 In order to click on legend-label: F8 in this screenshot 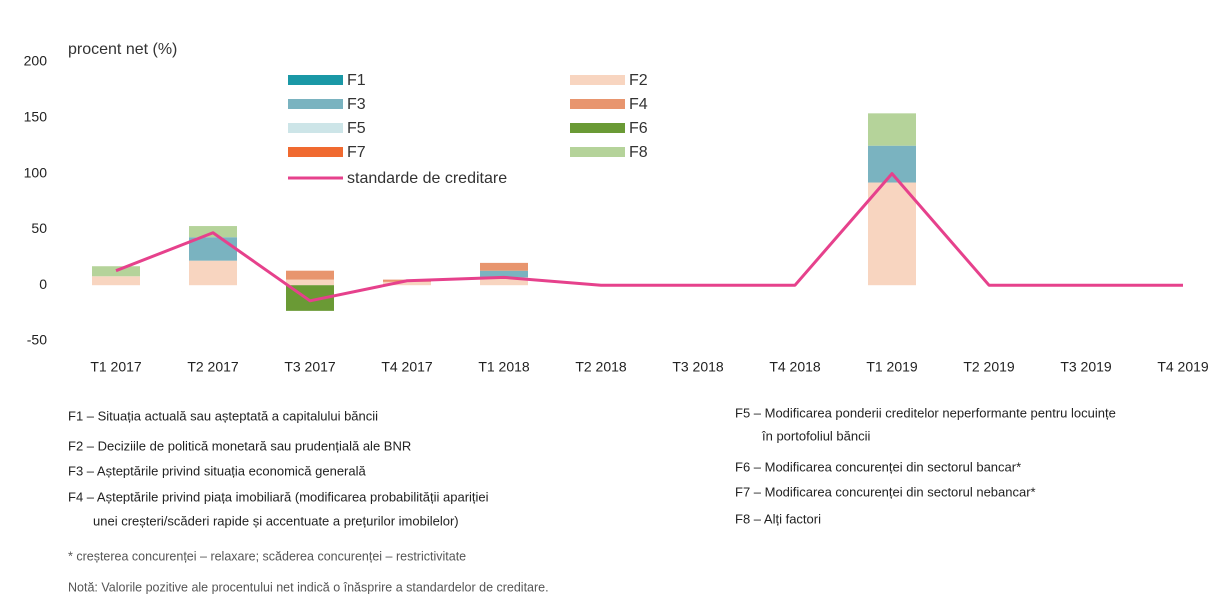, I will do `click(638, 152)`.